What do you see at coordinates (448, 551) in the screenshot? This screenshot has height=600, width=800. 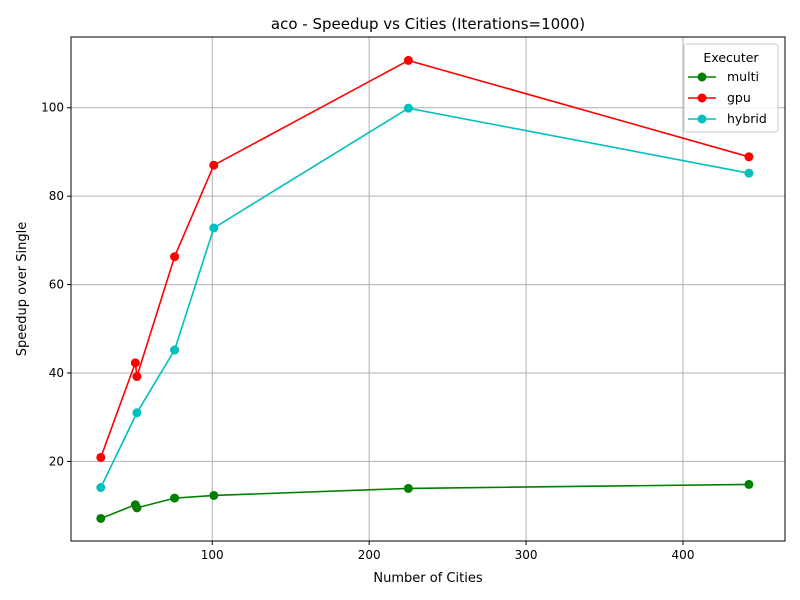 I see `x-axis-ticks: 100 200 300 400` at bounding box center [448, 551].